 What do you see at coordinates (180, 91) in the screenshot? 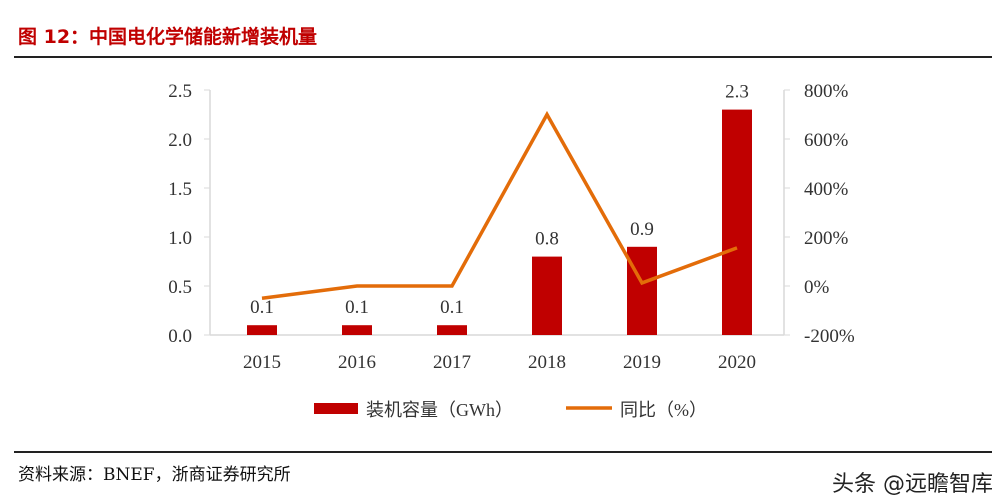
I see `left-tick-label: 2.5` at bounding box center [180, 91].